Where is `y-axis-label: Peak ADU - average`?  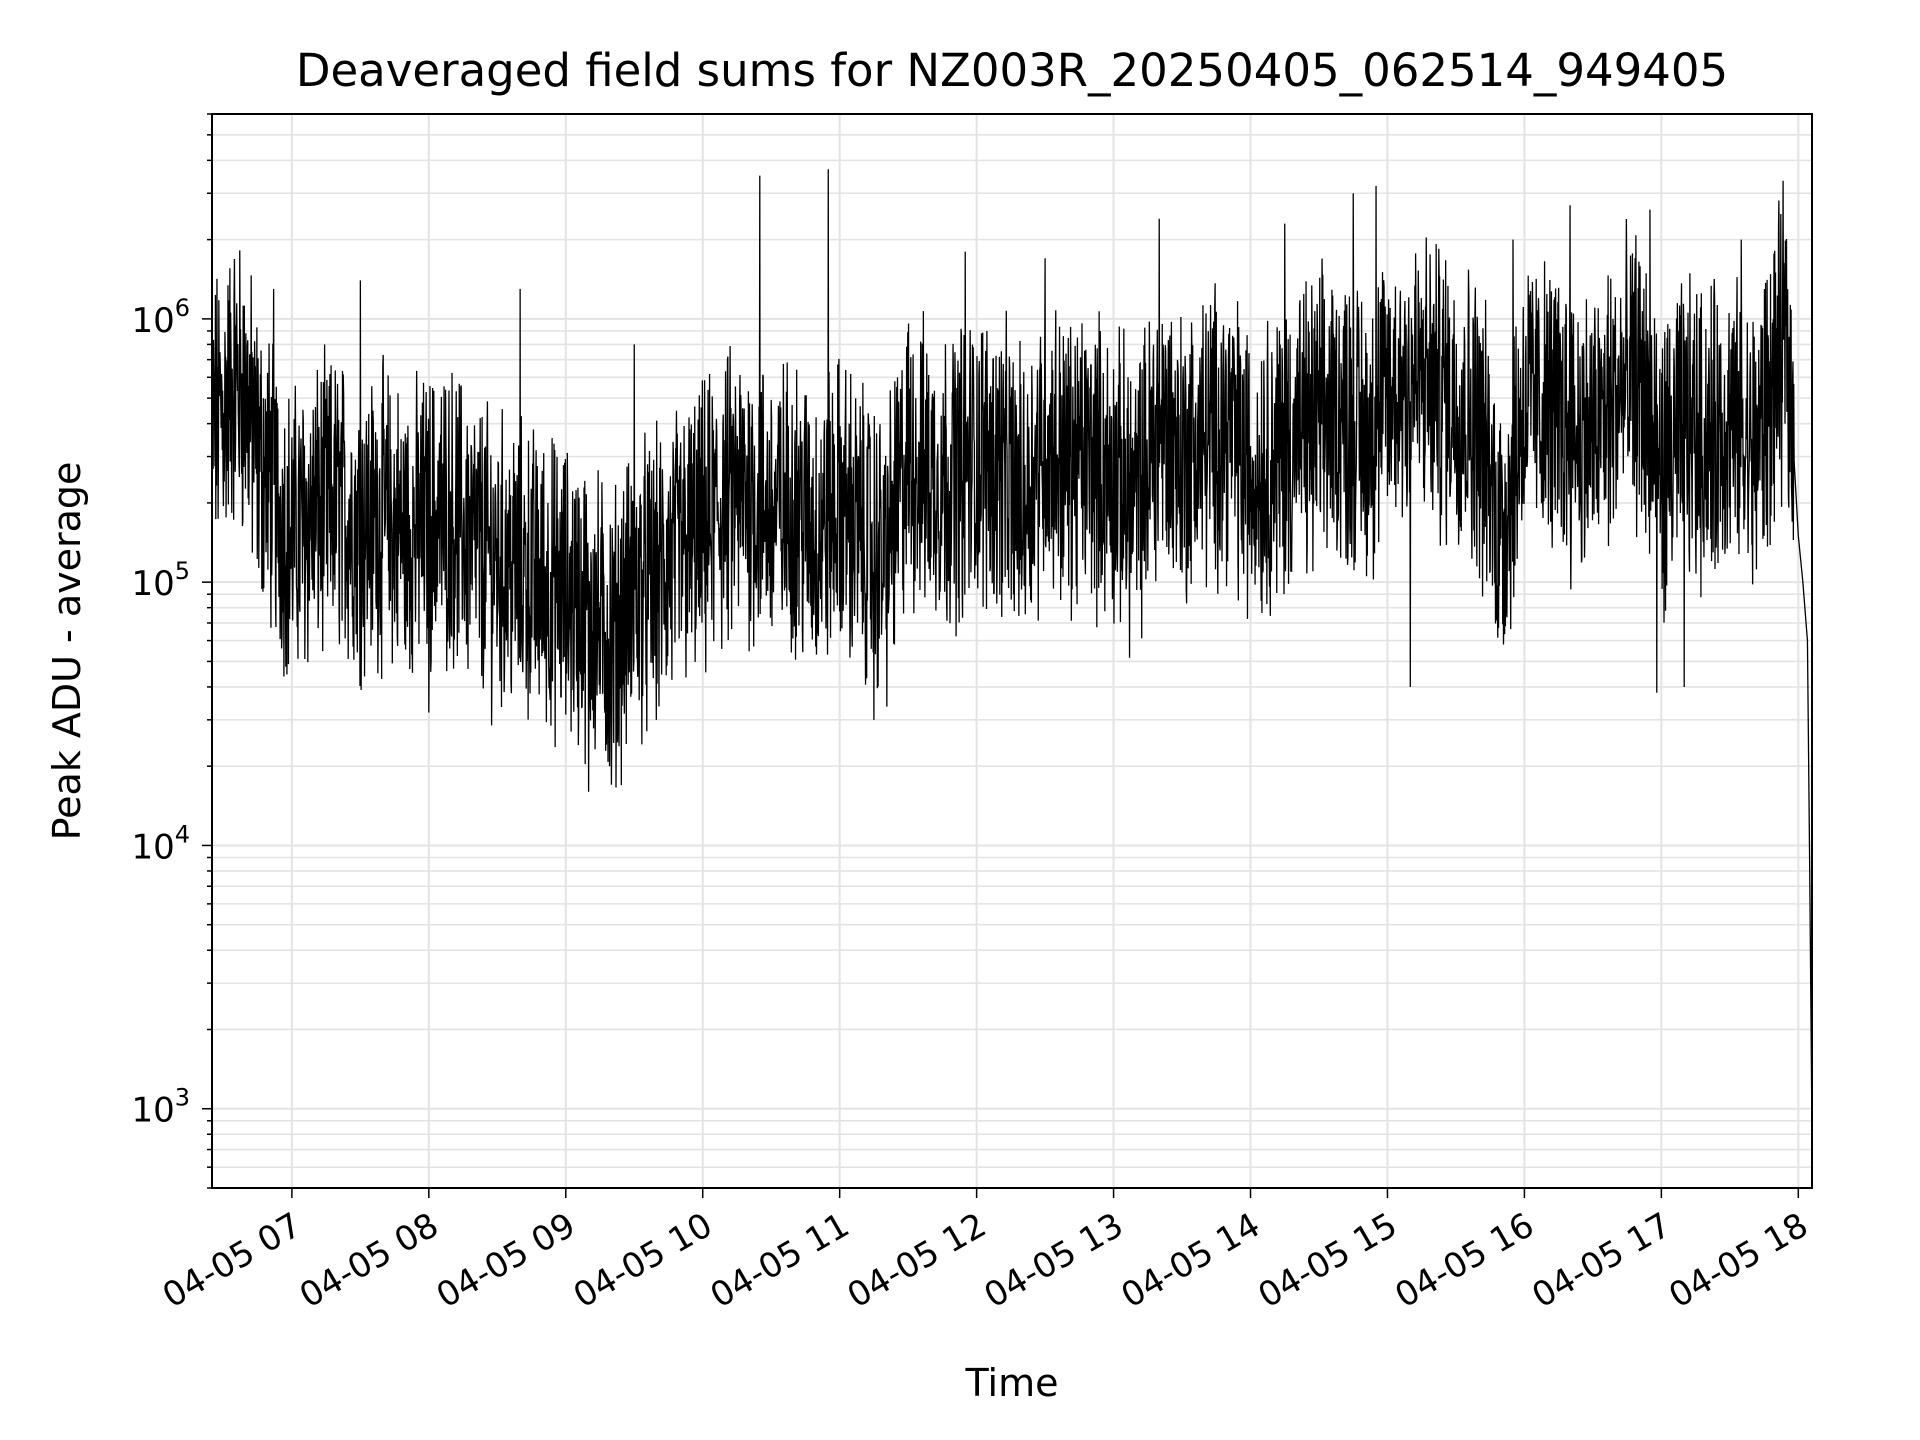
y-axis-label: Peak ADU - average is located at coordinates (67, 651).